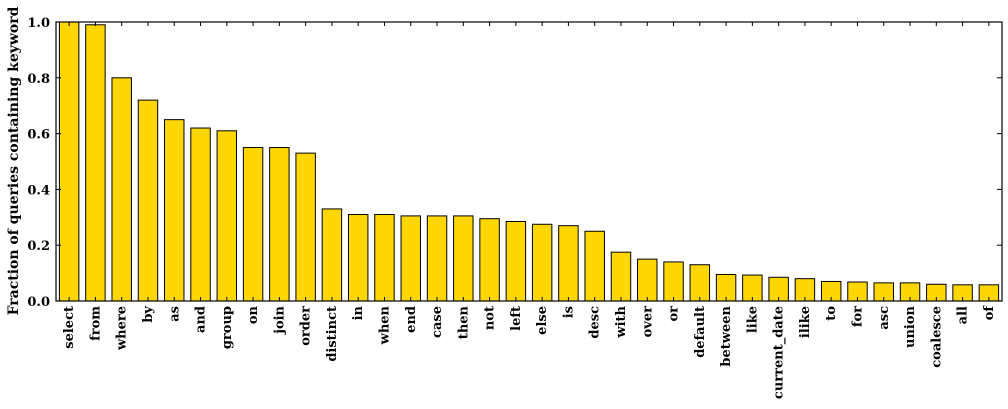  Describe the element at coordinates (542, 320) in the screenshot. I see `x-tick-label: else` at that location.